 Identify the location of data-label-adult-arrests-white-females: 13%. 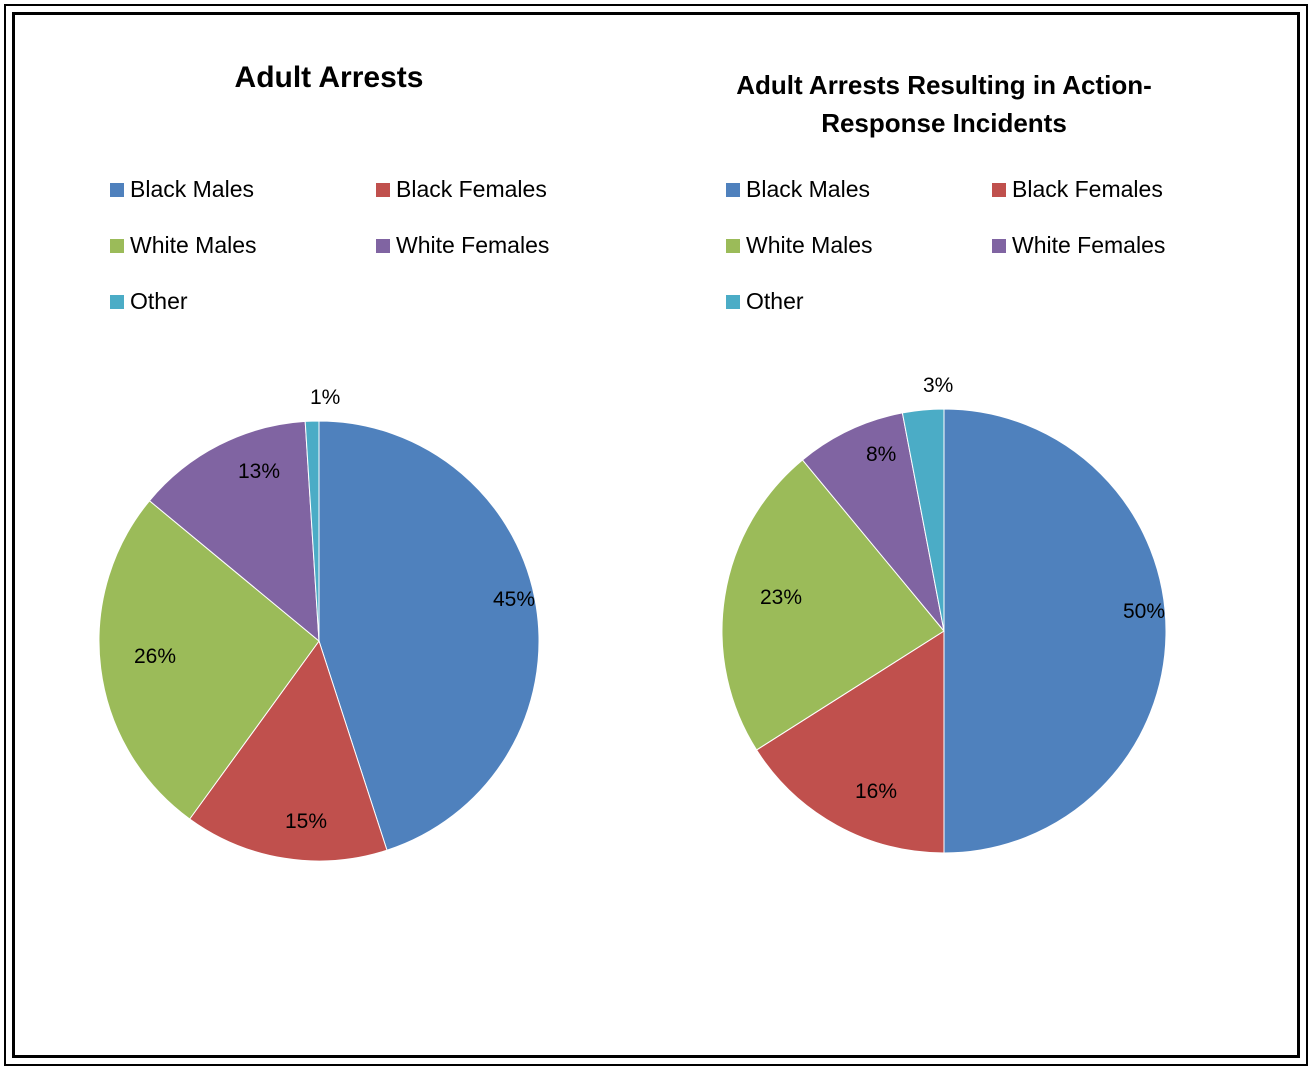
(259, 471).